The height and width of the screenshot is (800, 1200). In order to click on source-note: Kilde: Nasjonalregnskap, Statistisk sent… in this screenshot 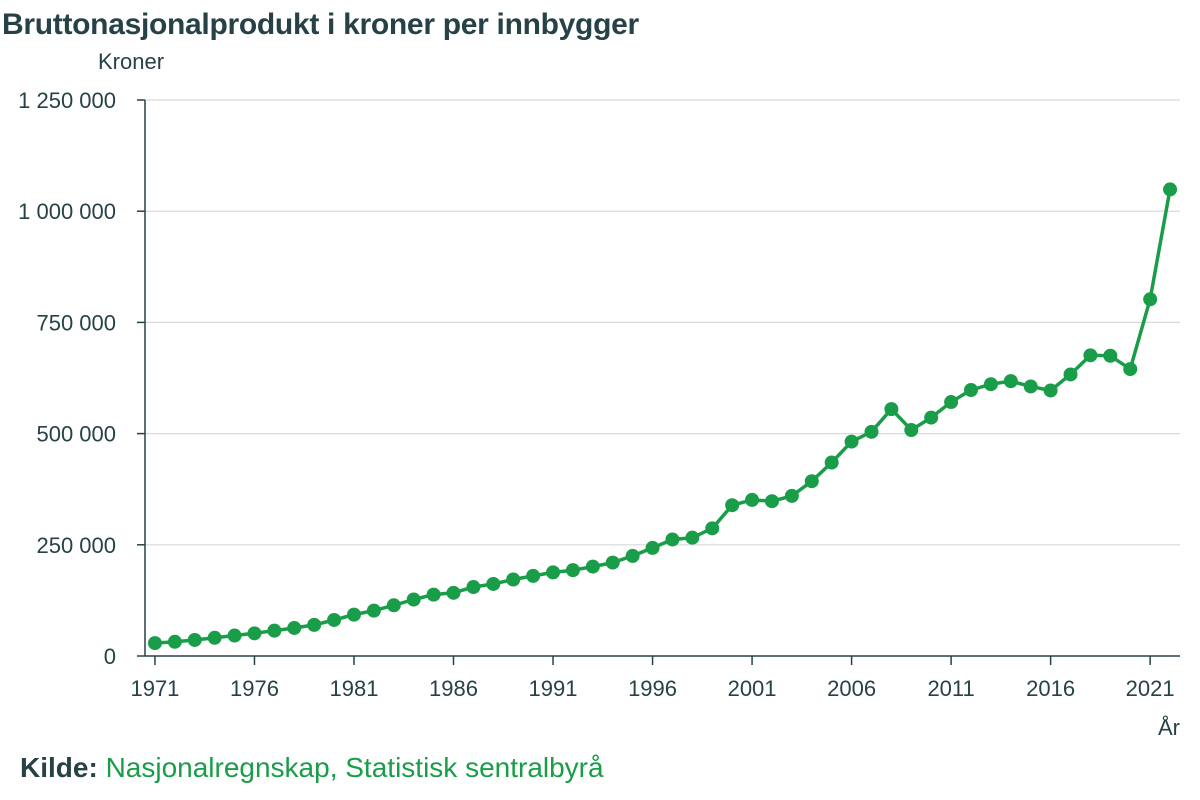, I will do `click(312, 768)`.